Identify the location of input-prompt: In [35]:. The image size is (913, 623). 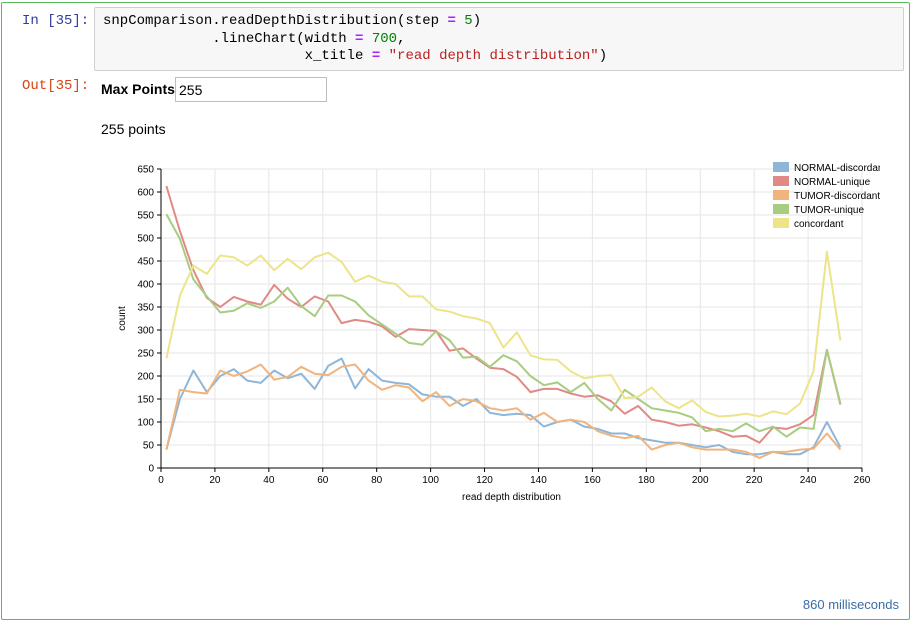
(56, 21).